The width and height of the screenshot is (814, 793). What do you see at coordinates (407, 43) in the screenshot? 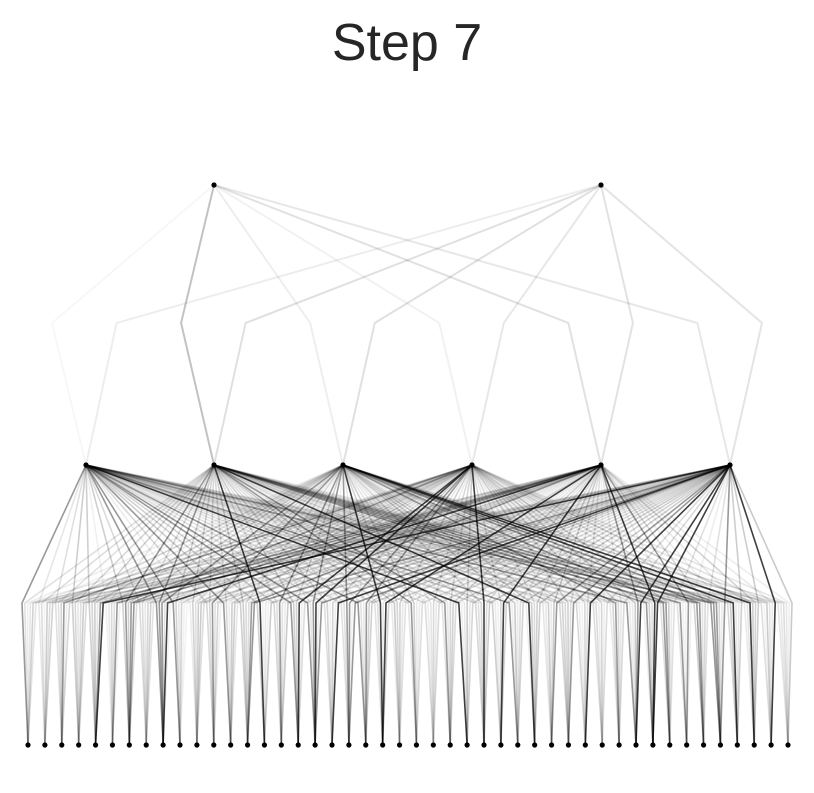
I see `title: Step 7` at bounding box center [407, 43].